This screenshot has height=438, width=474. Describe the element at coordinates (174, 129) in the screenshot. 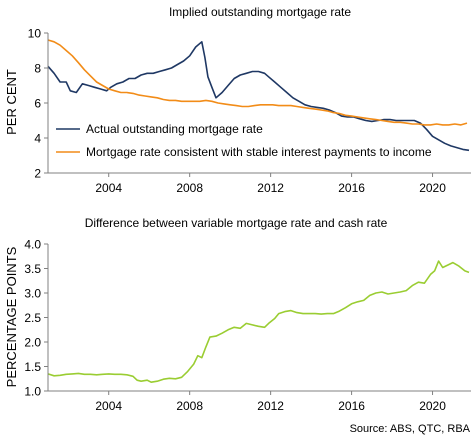

I see `legend-label-actual: Actual outstanding mortgage rate` at that location.